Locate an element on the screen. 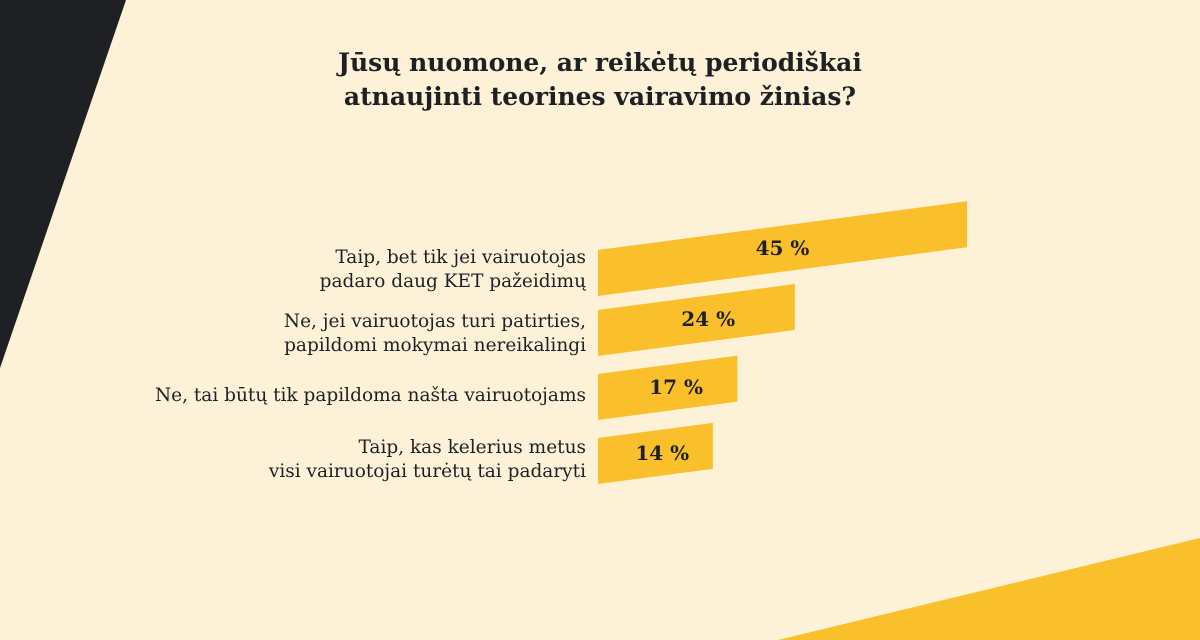 The width and height of the screenshot is (1200, 640). dark-corner-shape is located at coordinates (63, 184).